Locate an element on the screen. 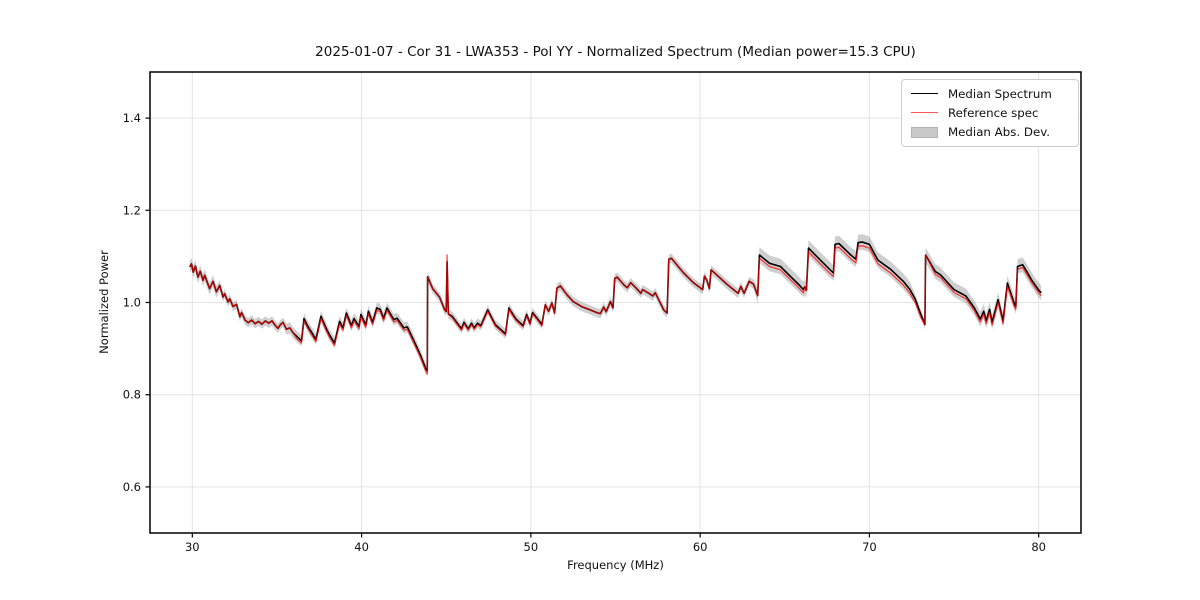 The width and height of the screenshot is (1200, 600). y-tick-label: 0.6 is located at coordinates (132, 487).